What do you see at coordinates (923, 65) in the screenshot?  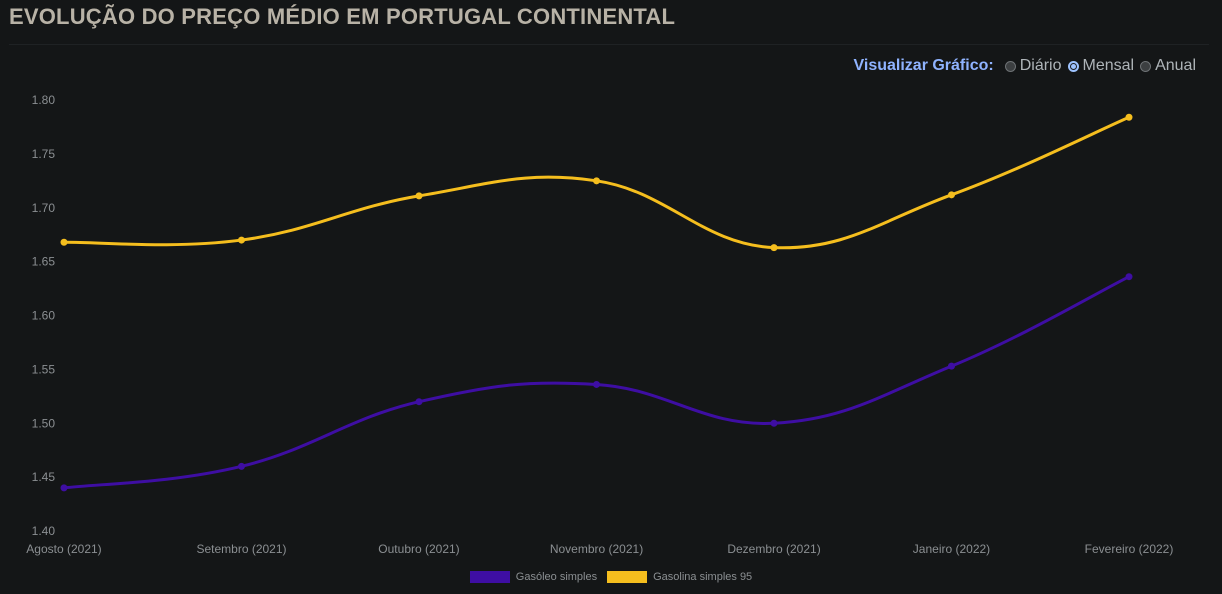 I see `view-selector-label: Visualizar Gráfico:` at bounding box center [923, 65].